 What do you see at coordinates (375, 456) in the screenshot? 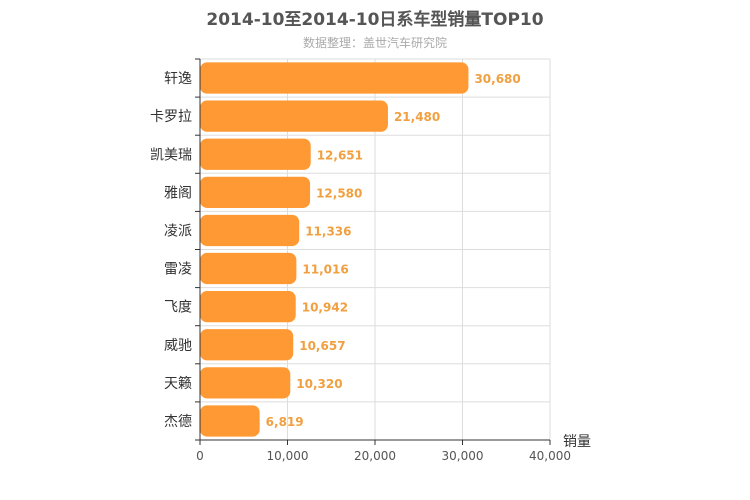
I see `x-tick-label: 20,000` at bounding box center [375, 456].